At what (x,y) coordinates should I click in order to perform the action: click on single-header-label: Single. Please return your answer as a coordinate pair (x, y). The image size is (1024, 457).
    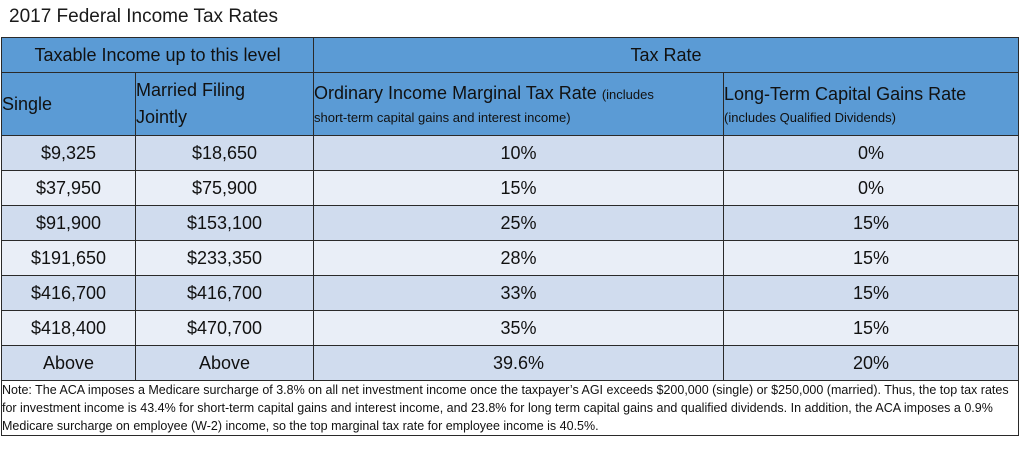
    Looking at the image, I should click on (27, 103).